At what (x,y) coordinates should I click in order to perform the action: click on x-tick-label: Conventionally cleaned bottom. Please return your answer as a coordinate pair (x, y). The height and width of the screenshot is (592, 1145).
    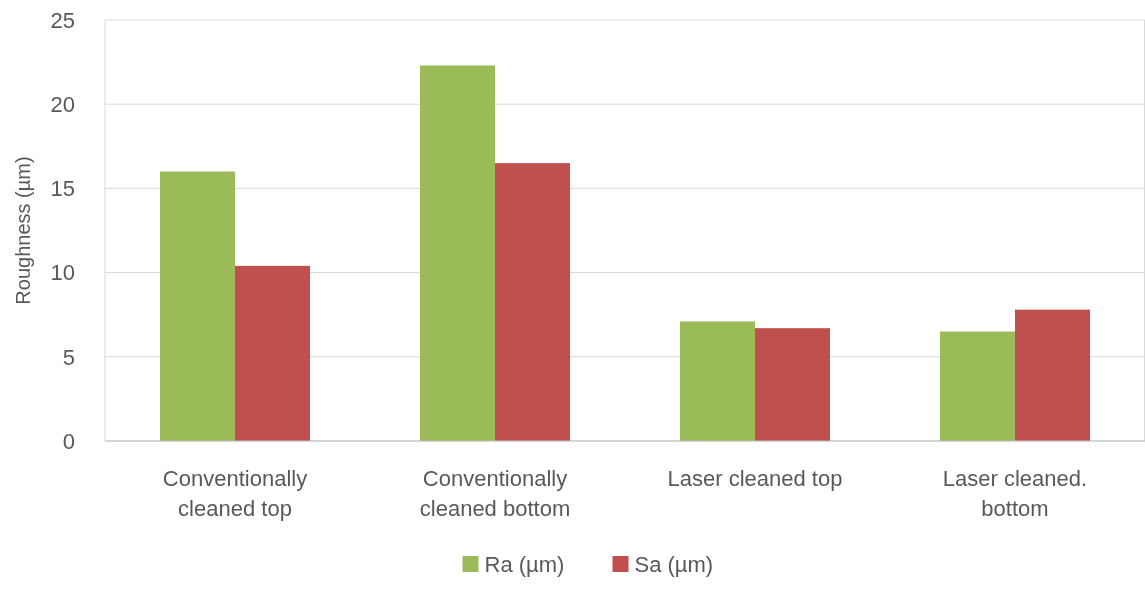
    Looking at the image, I should click on (495, 493).